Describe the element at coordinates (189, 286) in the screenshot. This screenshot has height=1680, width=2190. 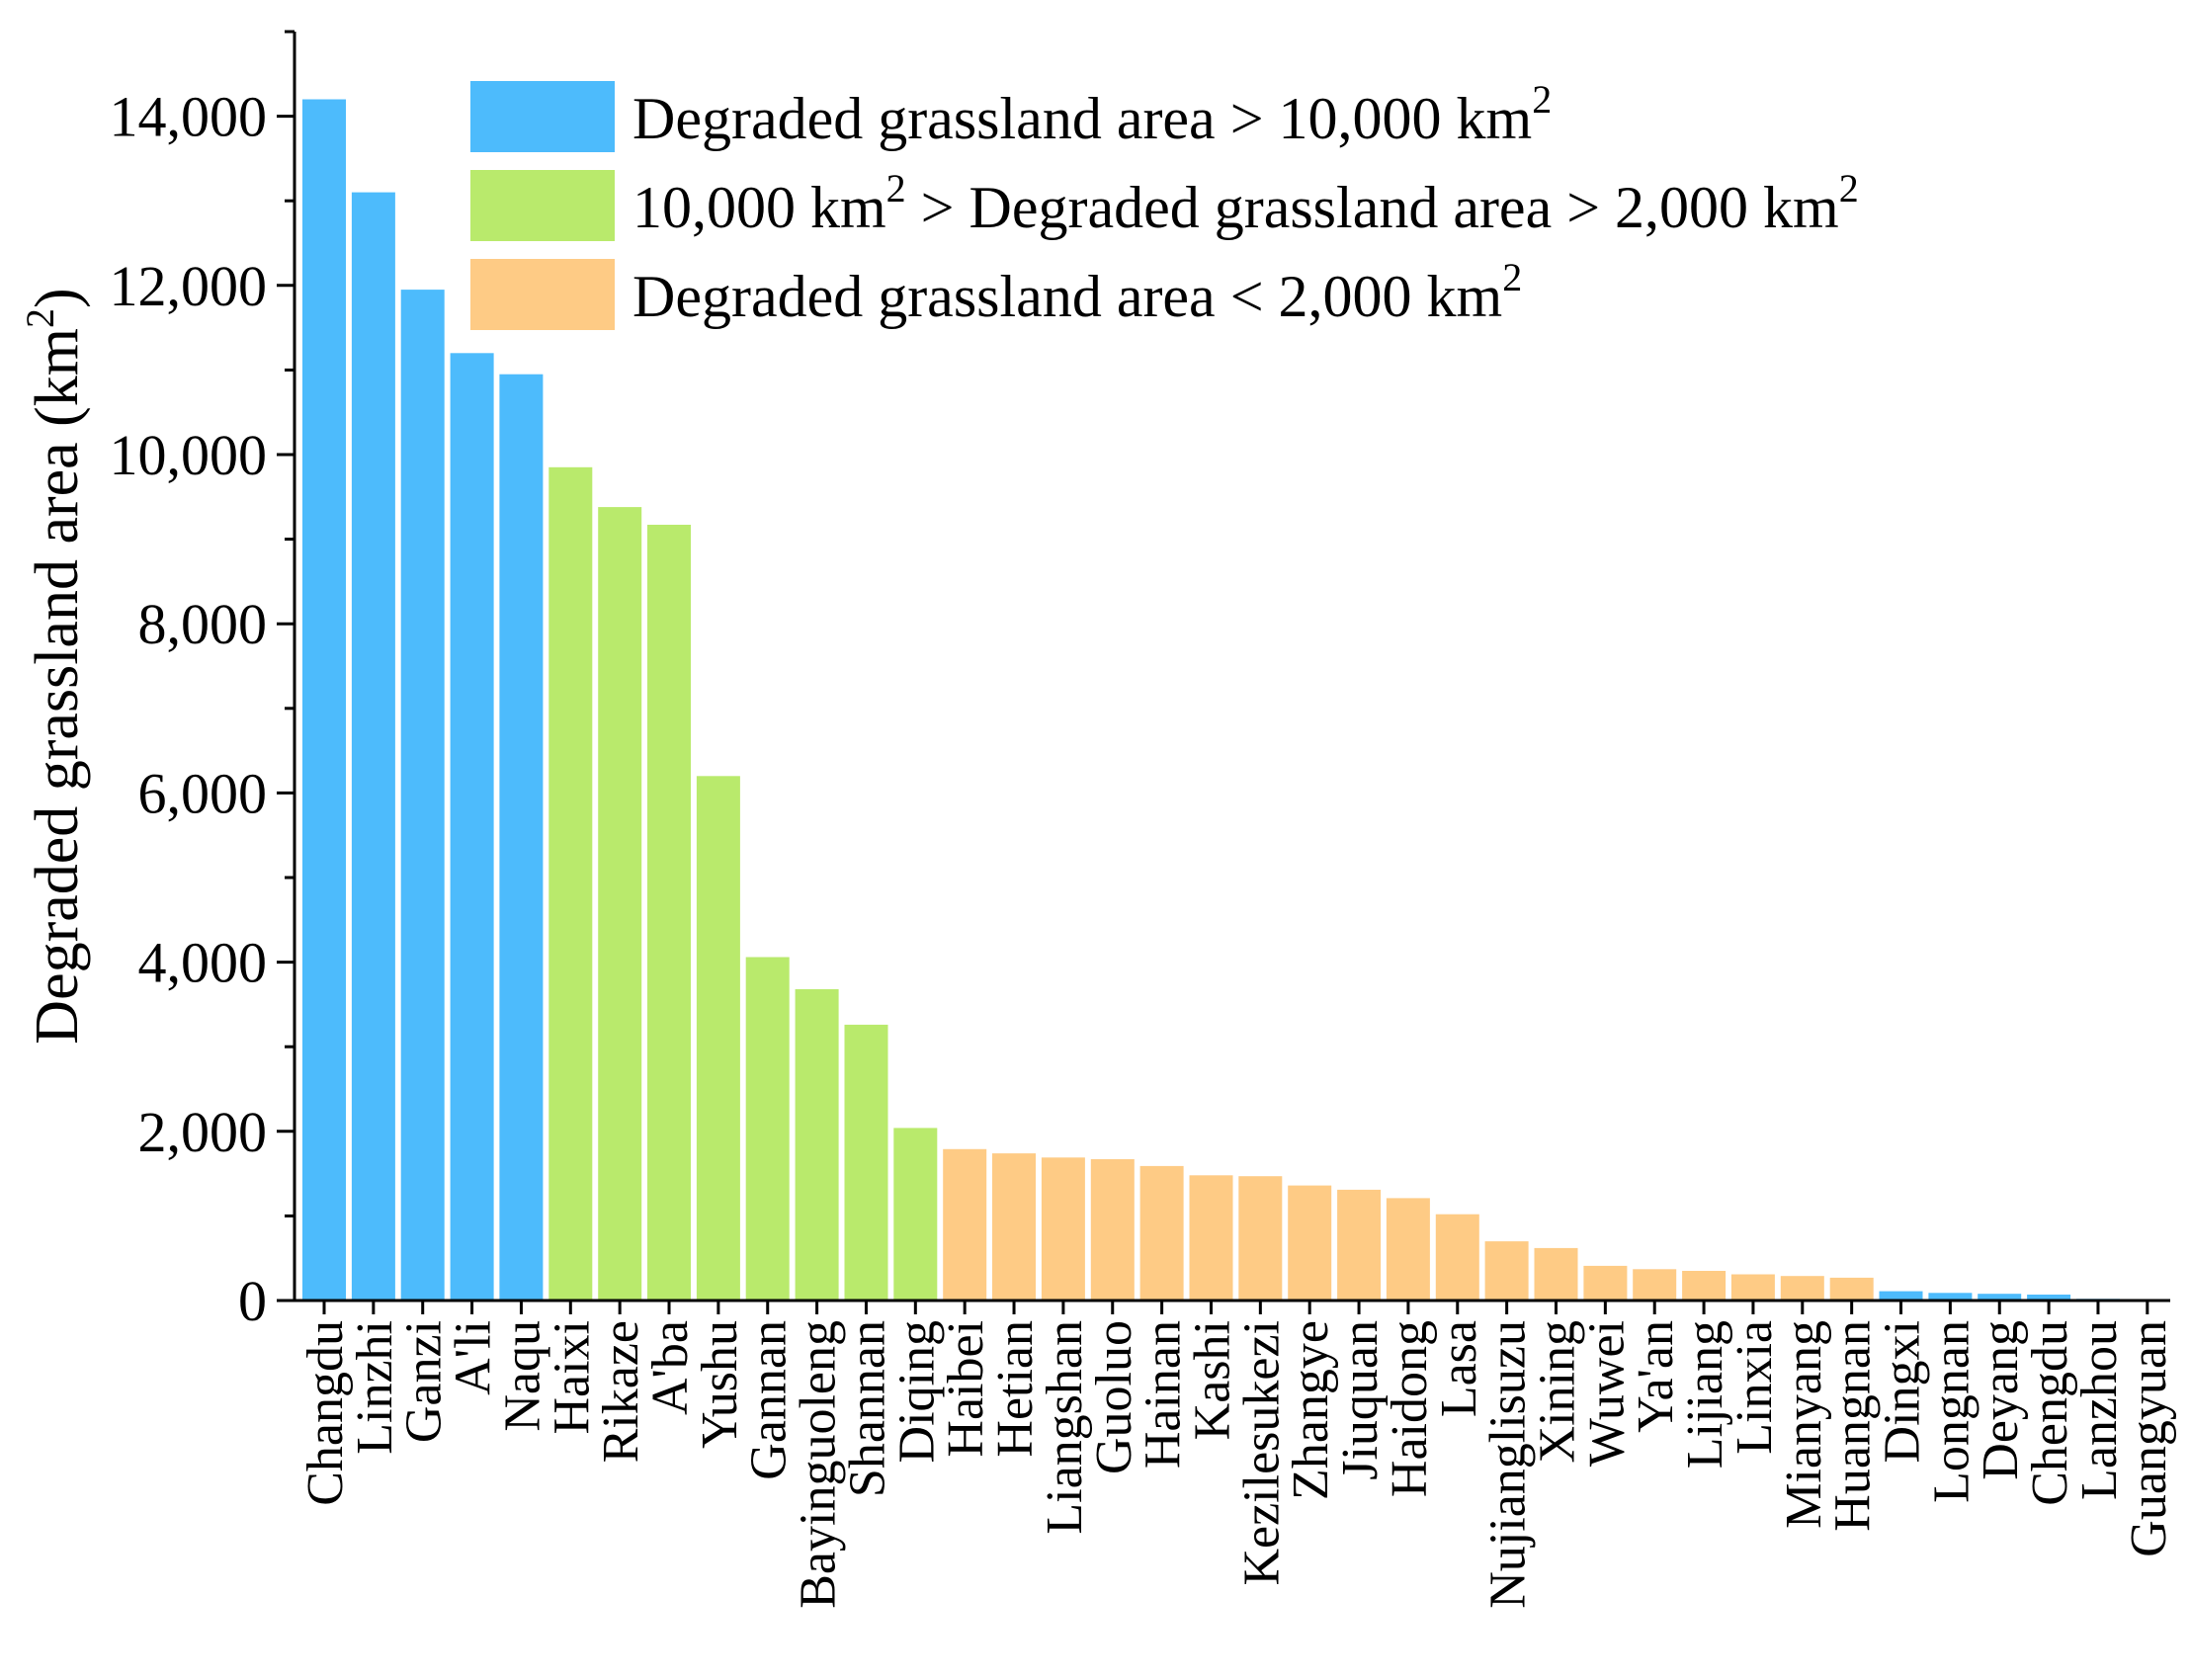
I see `y-tick-label: 12,000` at that location.